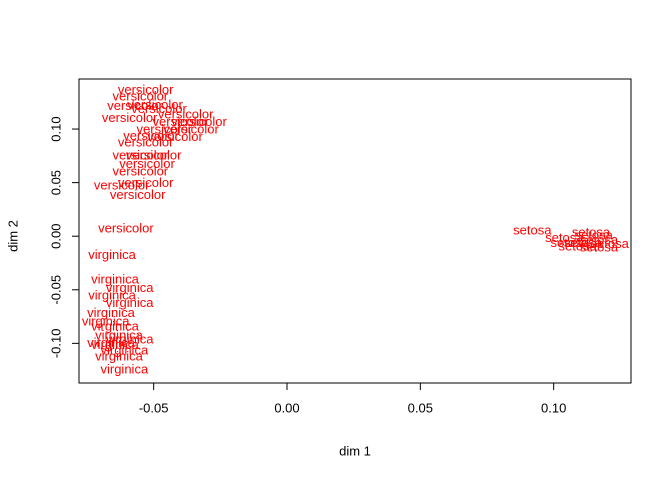 Image resolution: width=672 pixels, height=480 pixels. I want to click on x-tick-label: 0.05, so click(420, 407).